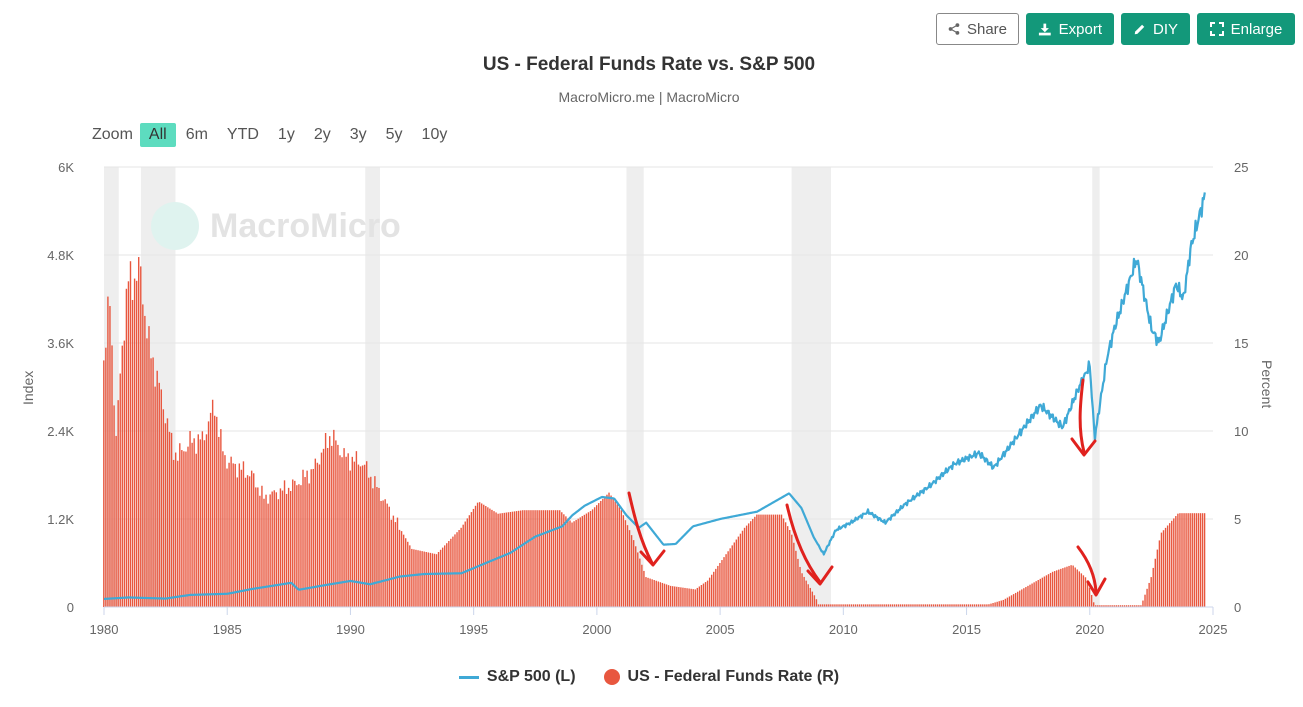 The height and width of the screenshot is (707, 1303). Describe the element at coordinates (1155, 29) in the screenshot. I see `diy-button: DIY` at that location.